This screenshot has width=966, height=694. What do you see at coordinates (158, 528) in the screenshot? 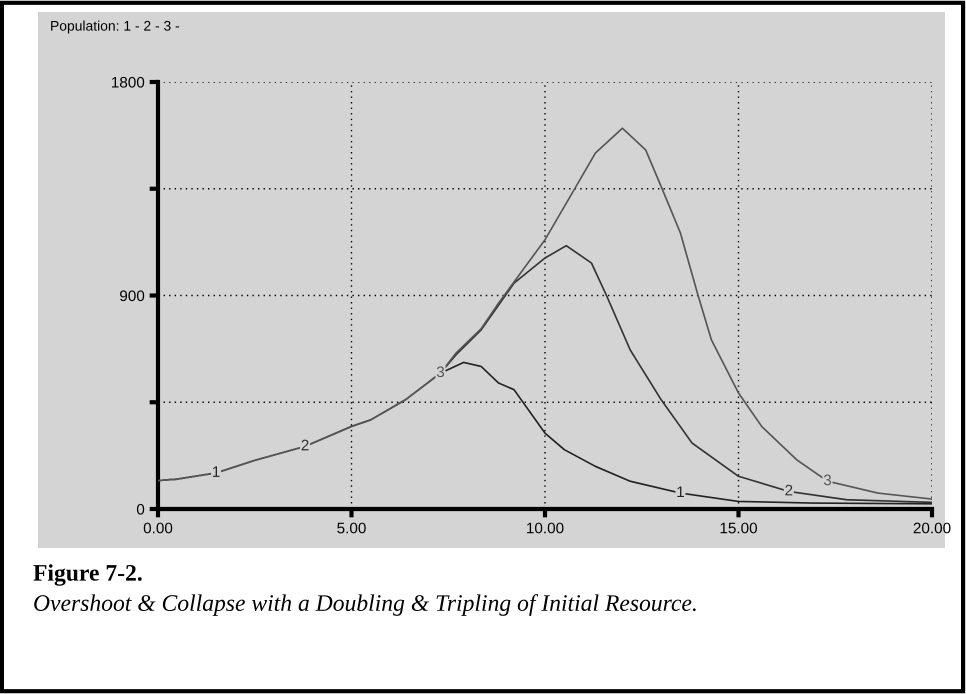
I see `x-tick-label: 0.00` at bounding box center [158, 528].